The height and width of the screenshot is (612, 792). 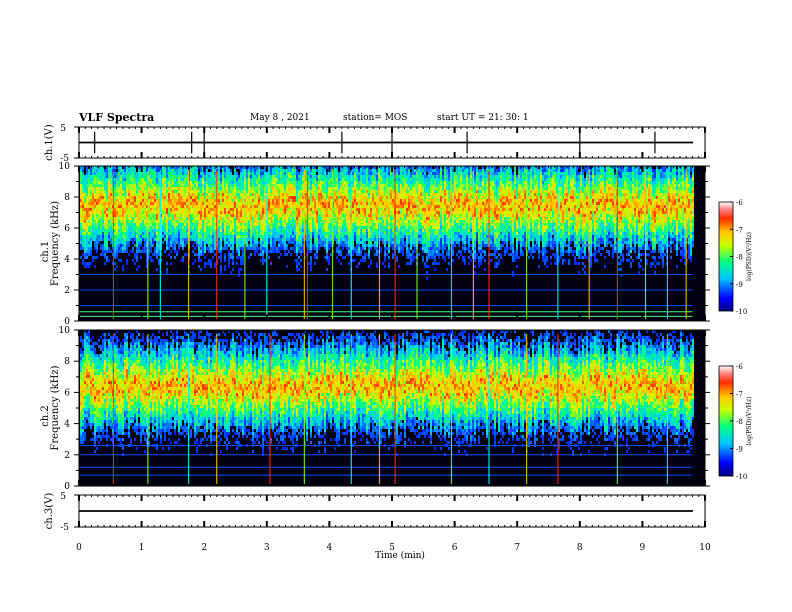 I want to click on xtick-label: 9, so click(x=643, y=548).